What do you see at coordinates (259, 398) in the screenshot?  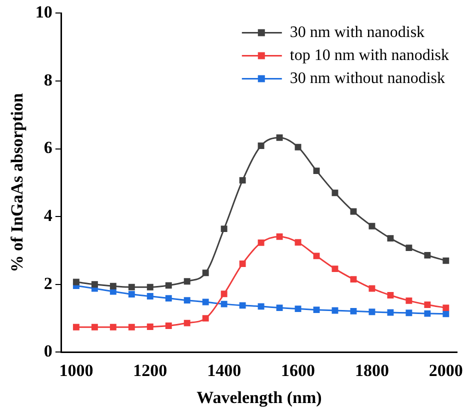 I see `x-axis-title: Wavelength (nm)` at bounding box center [259, 398].